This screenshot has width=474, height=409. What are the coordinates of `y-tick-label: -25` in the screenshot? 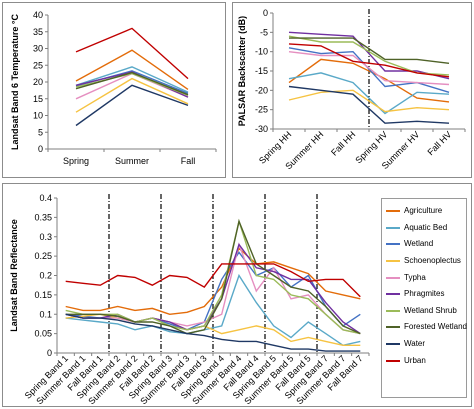 It's located at (261, 110).